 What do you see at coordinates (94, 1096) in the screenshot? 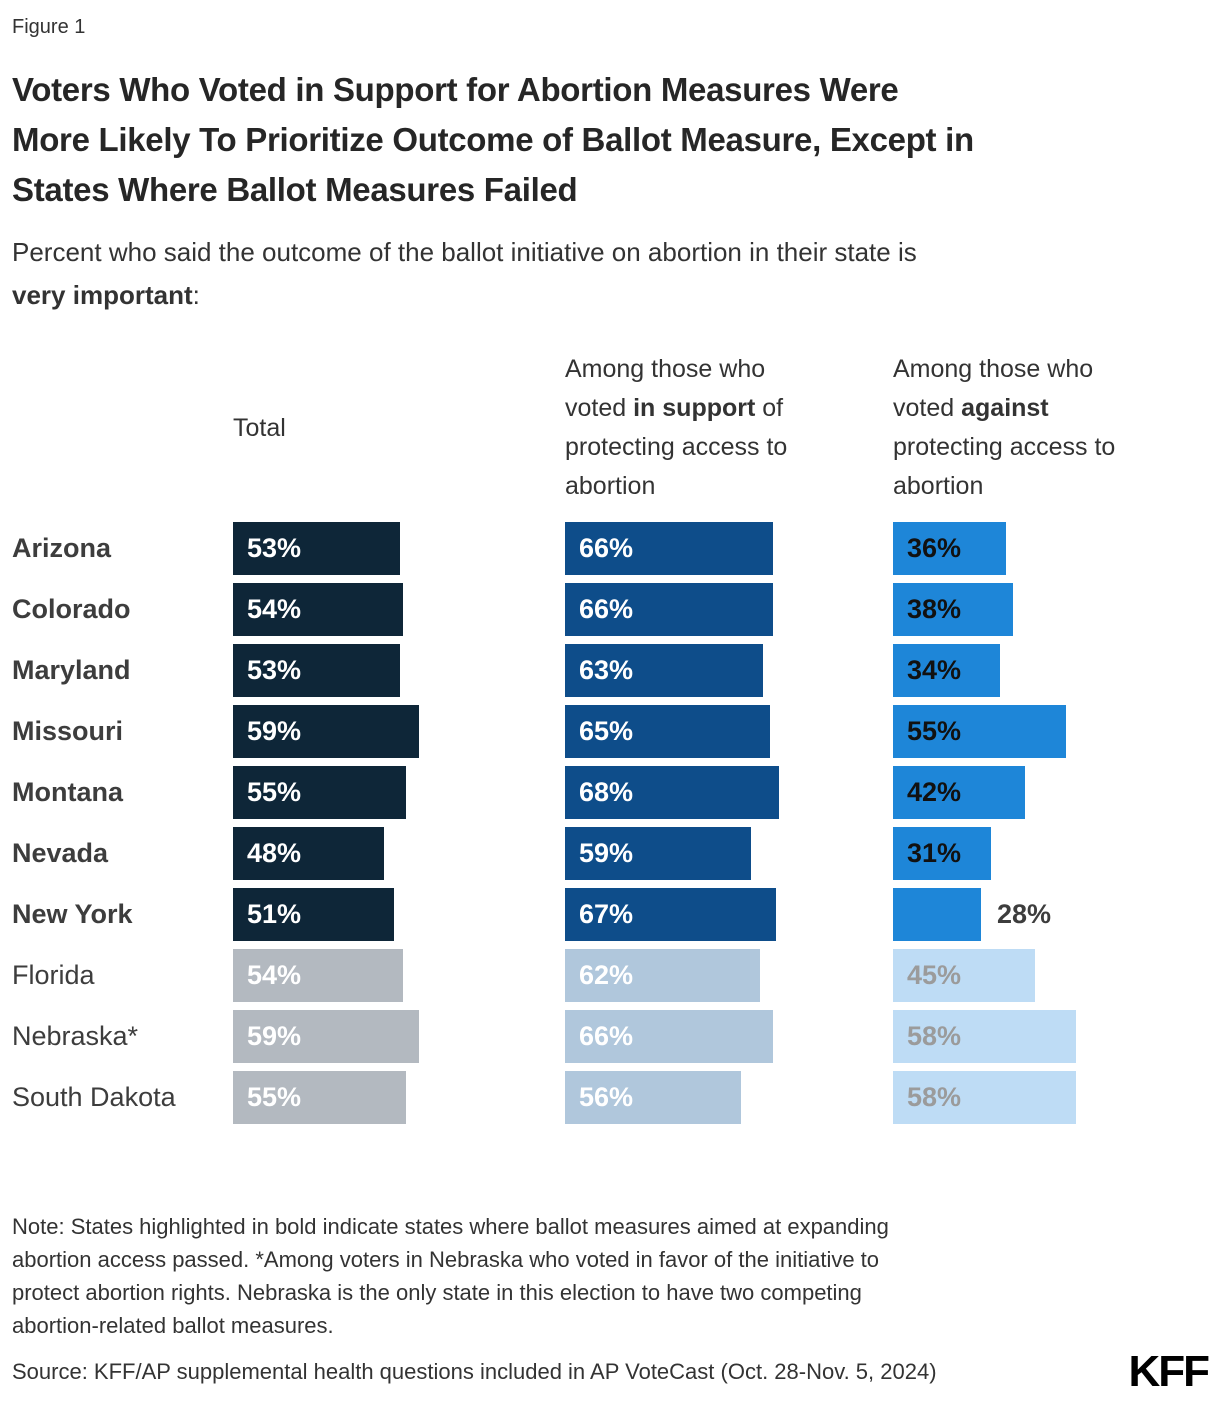
I see `state-label: South Dakota` at bounding box center [94, 1096].